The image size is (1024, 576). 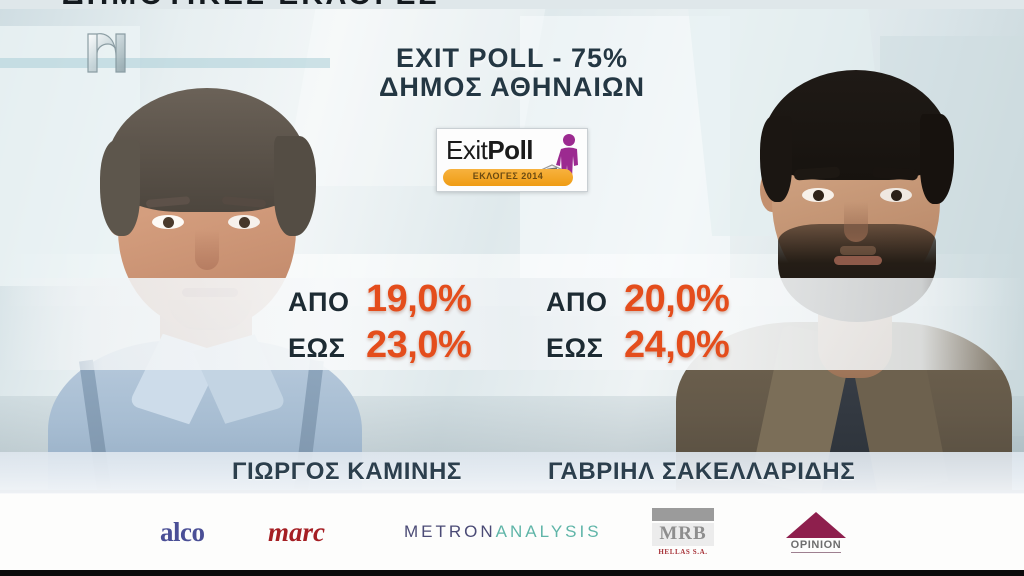 I want to click on result-column-right: ΑΠΟ 20,0% ΕΩΣ 24,0%, so click(x=661, y=324).